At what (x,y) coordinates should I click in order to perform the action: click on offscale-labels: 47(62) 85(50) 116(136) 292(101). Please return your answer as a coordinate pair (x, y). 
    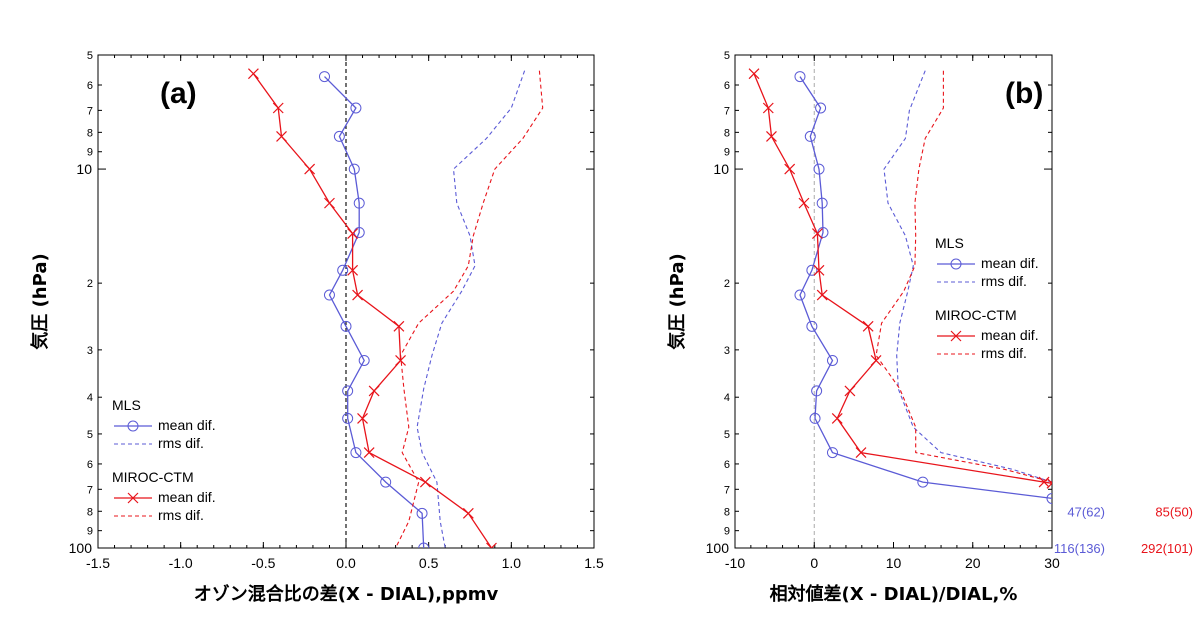
    Looking at the image, I should click on (1123, 530).